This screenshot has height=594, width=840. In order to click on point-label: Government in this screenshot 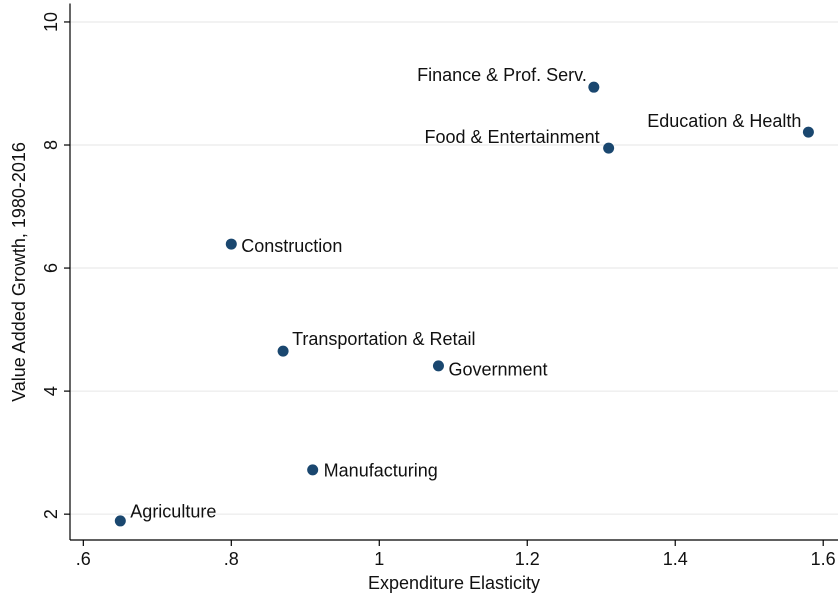, I will do `click(497, 370)`.